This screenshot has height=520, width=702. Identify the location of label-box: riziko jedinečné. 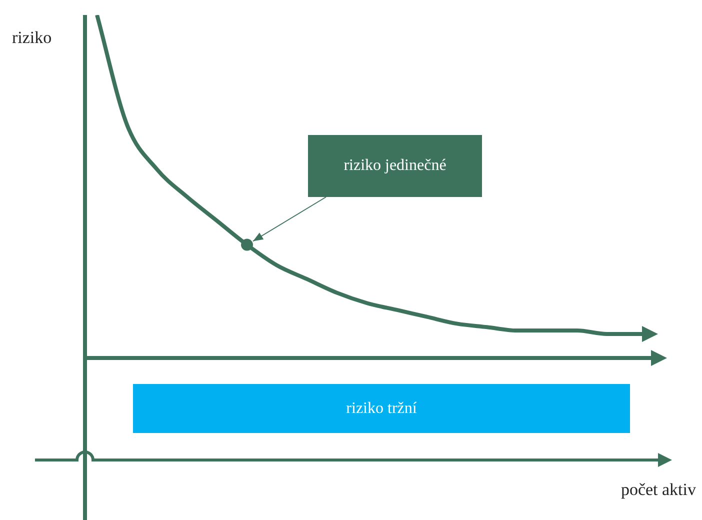
(395, 166).